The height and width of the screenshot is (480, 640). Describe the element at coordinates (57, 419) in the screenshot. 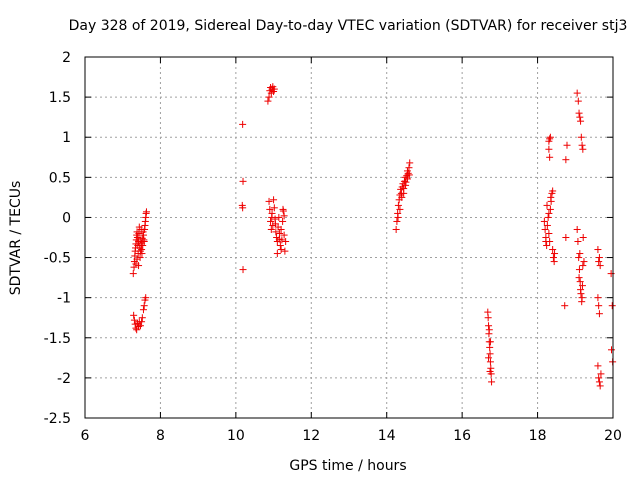

I see `y-tick-label: -2.5` at that location.